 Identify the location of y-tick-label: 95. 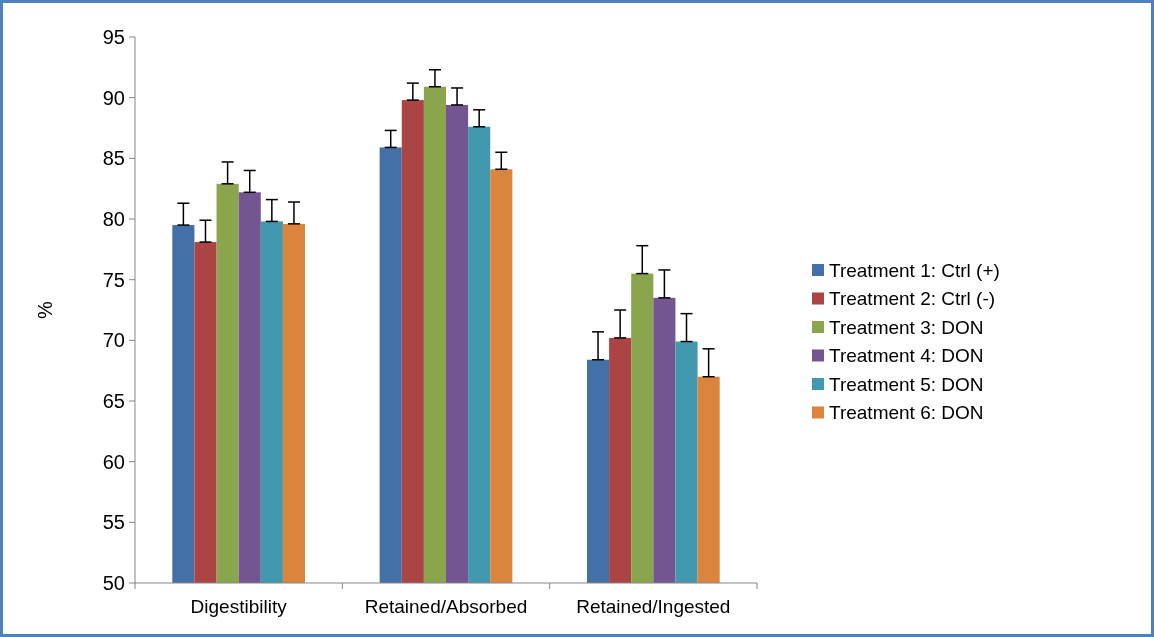
(113, 37).